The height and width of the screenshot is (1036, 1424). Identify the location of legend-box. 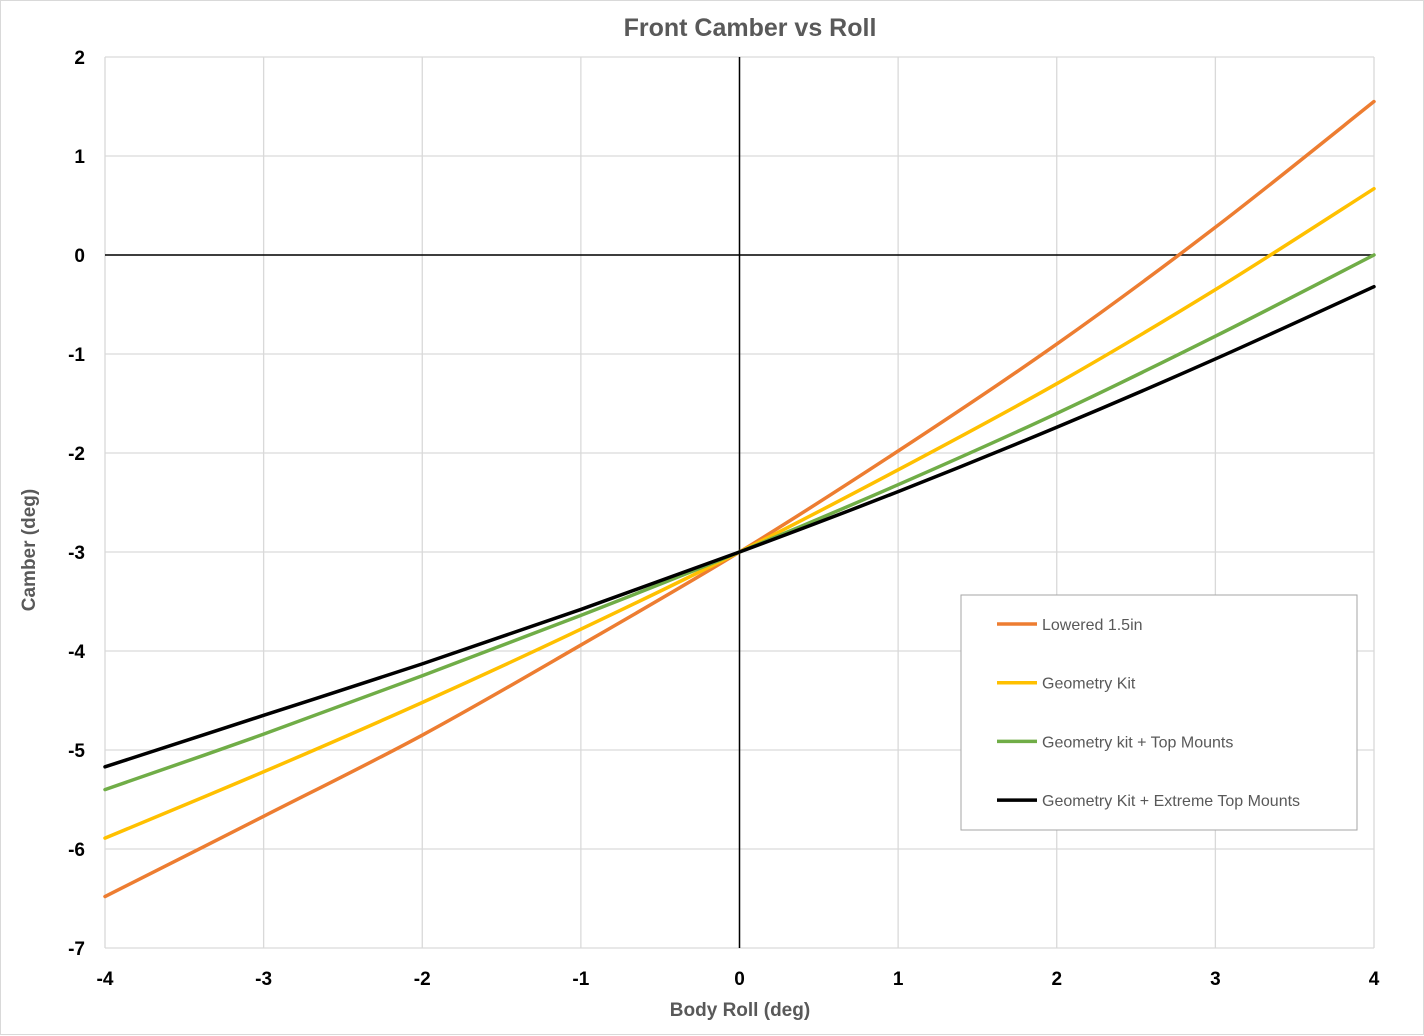
(1159, 712).